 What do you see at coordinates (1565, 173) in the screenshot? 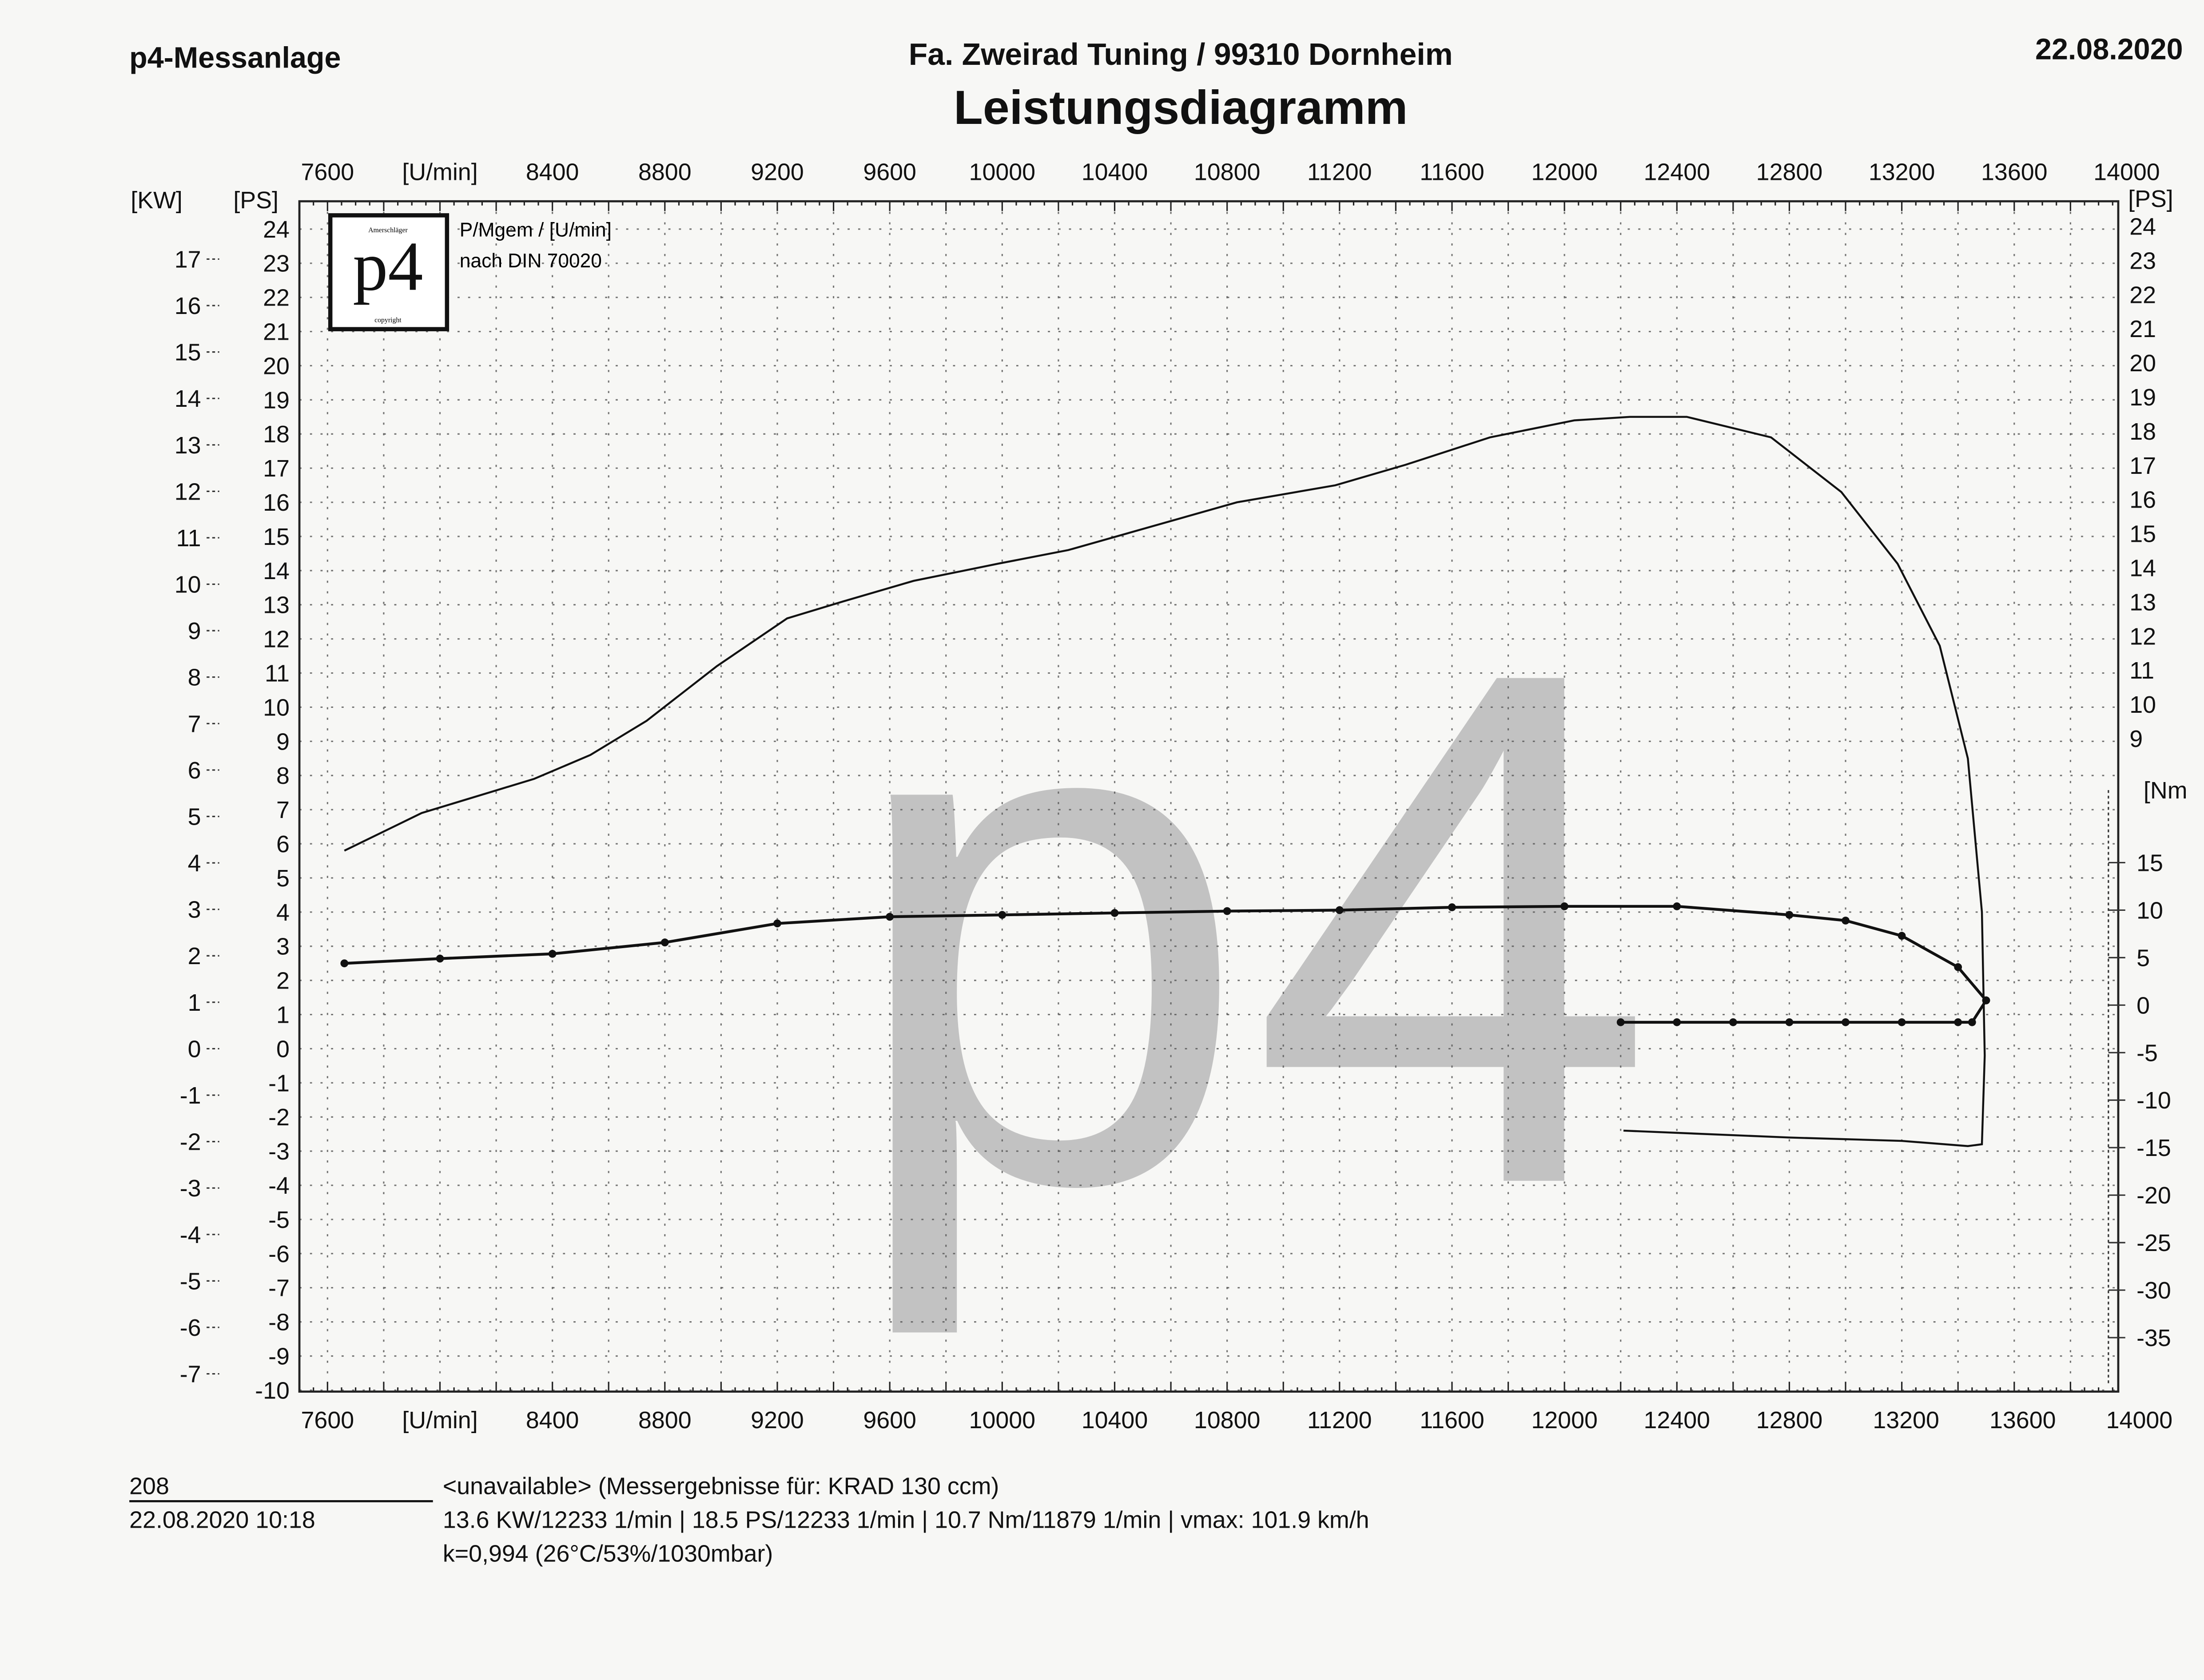
I see `x-tick-label-top: 12000` at bounding box center [1565, 173].